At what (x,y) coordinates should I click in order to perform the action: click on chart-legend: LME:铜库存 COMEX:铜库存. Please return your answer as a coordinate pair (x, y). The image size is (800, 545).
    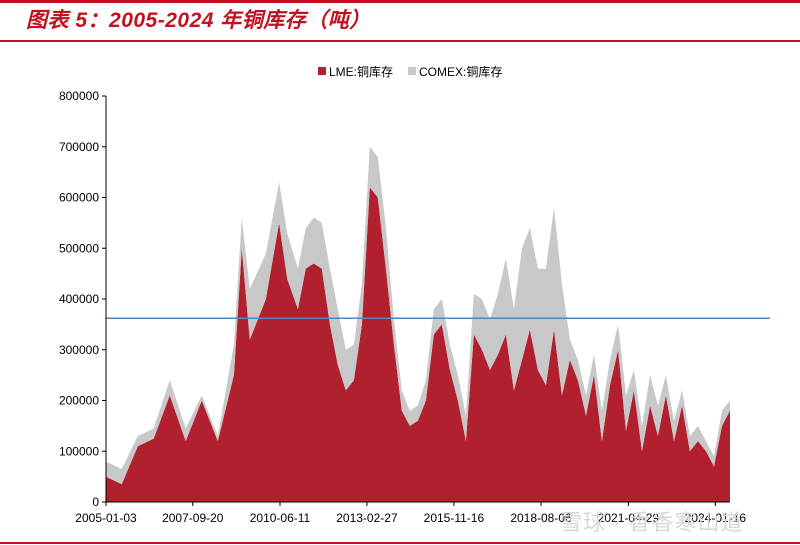
    Looking at the image, I should click on (410, 71).